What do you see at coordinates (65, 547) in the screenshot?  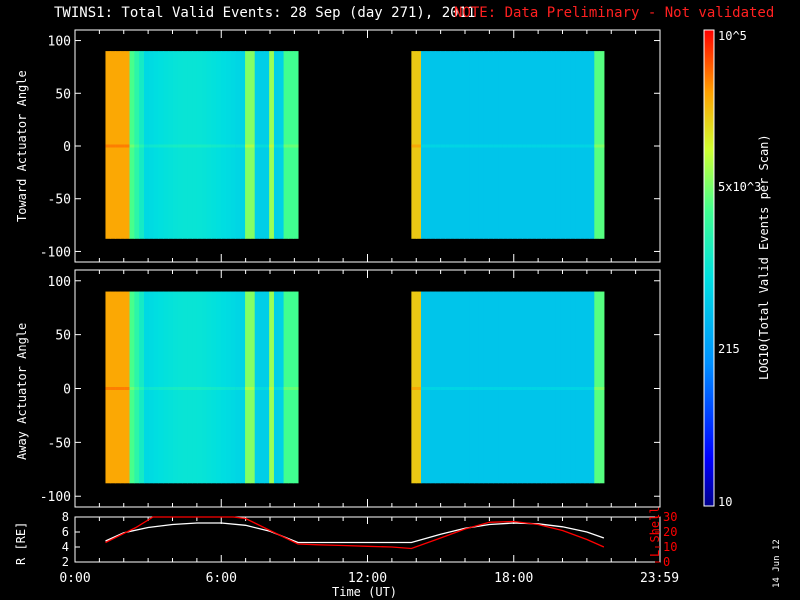 I see `left-y-tick-label: 4` at bounding box center [65, 547].